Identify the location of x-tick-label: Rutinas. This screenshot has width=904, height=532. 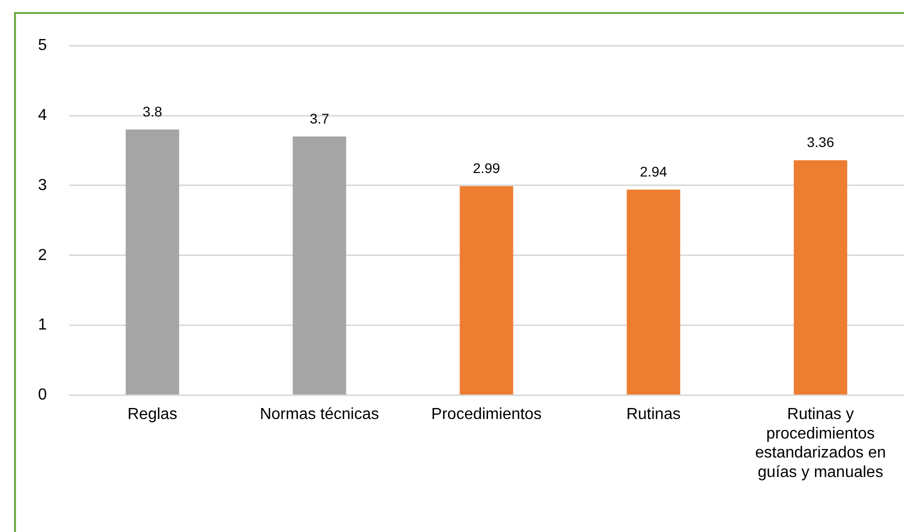
(653, 415).